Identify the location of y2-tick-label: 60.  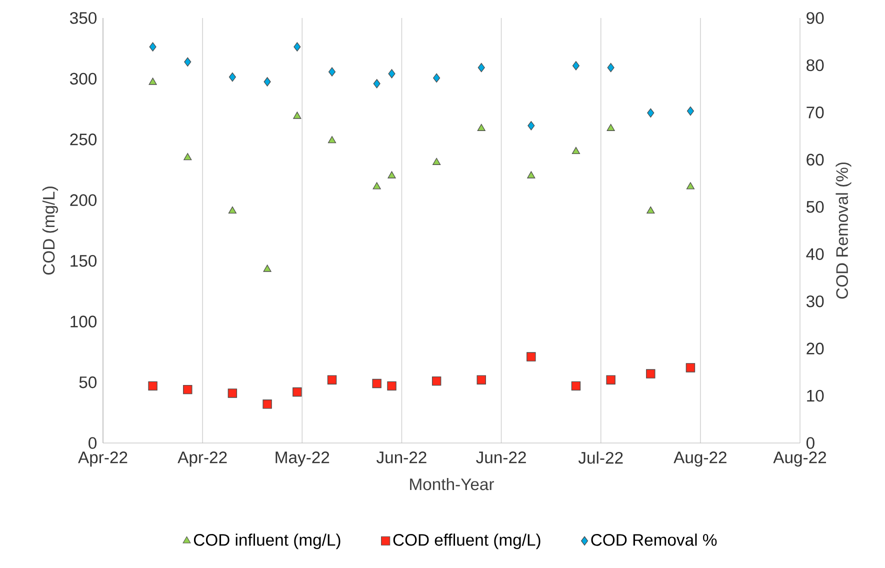
(815, 160).